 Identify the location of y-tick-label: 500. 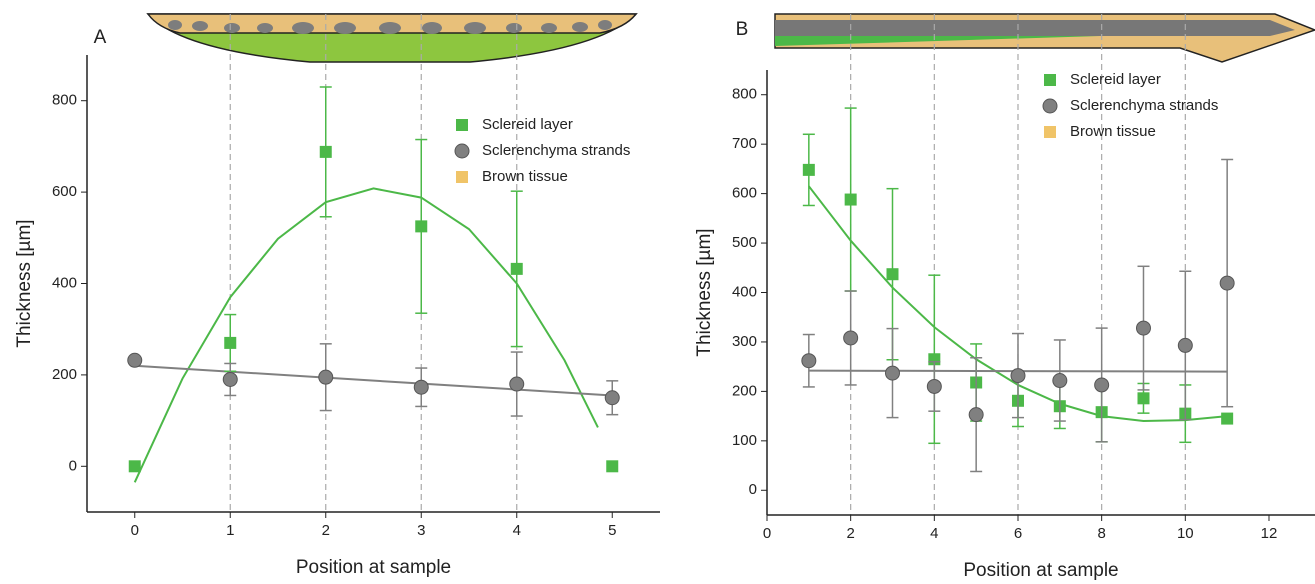
(744, 242).